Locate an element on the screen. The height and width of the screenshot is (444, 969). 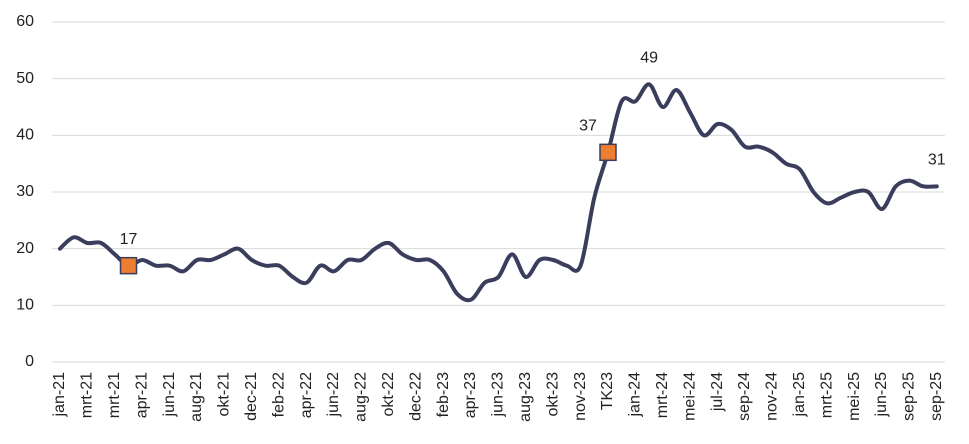
y-tick-label: 40 is located at coordinates (25, 135).